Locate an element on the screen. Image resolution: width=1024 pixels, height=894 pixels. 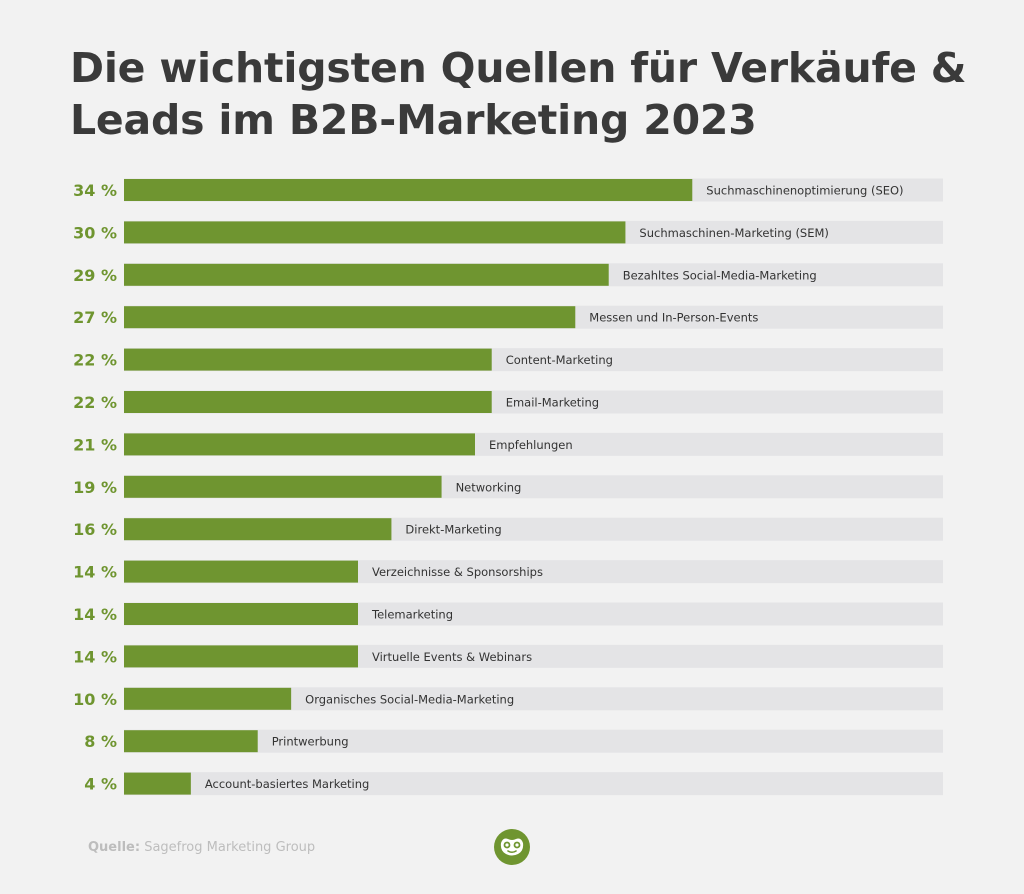
value-label: 30 % is located at coordinates (95, 232).